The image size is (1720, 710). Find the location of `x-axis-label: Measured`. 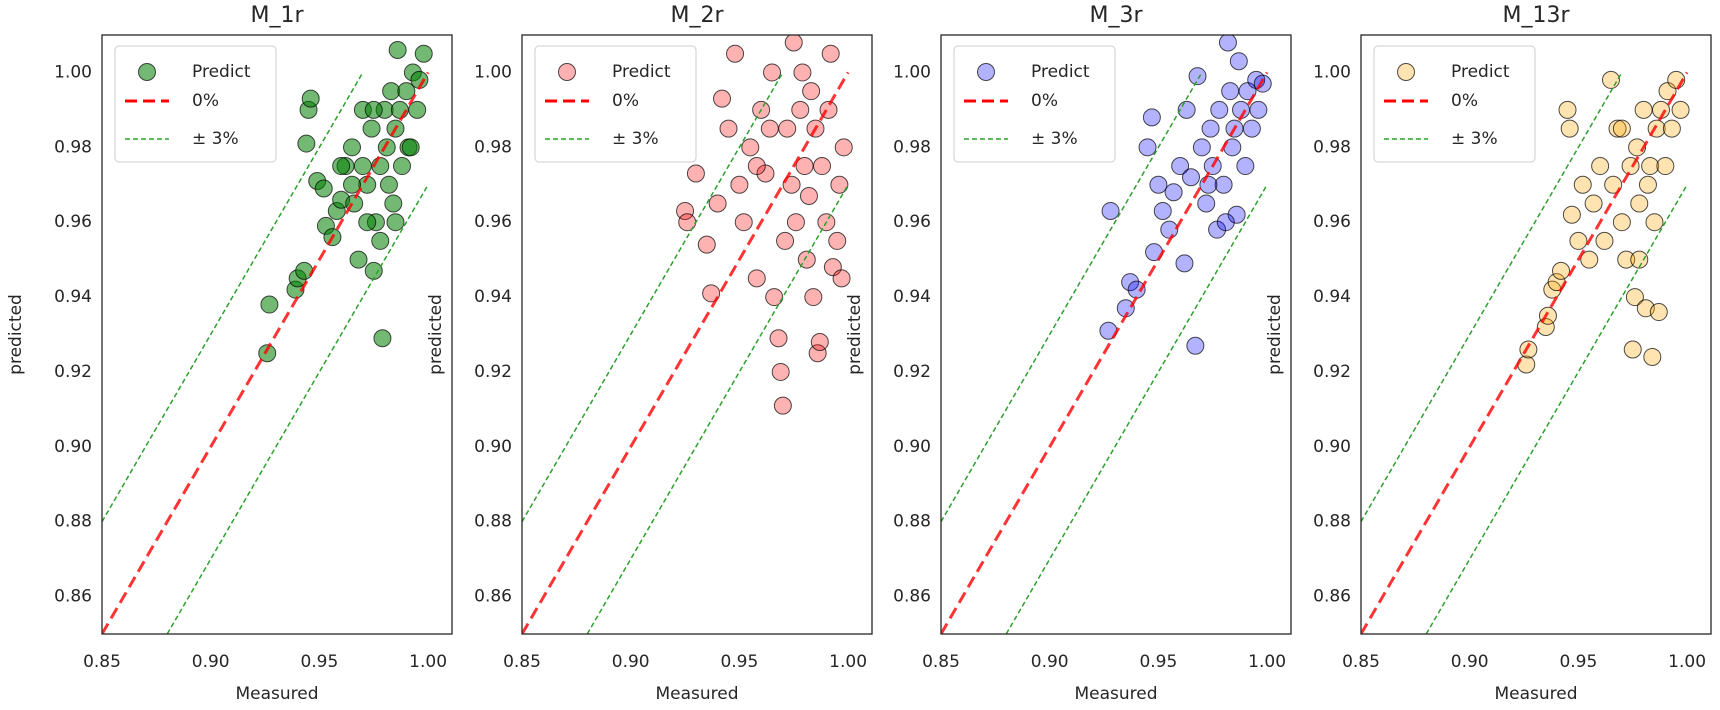

x-axis-label: Measured is located at coordinates (696, 694).